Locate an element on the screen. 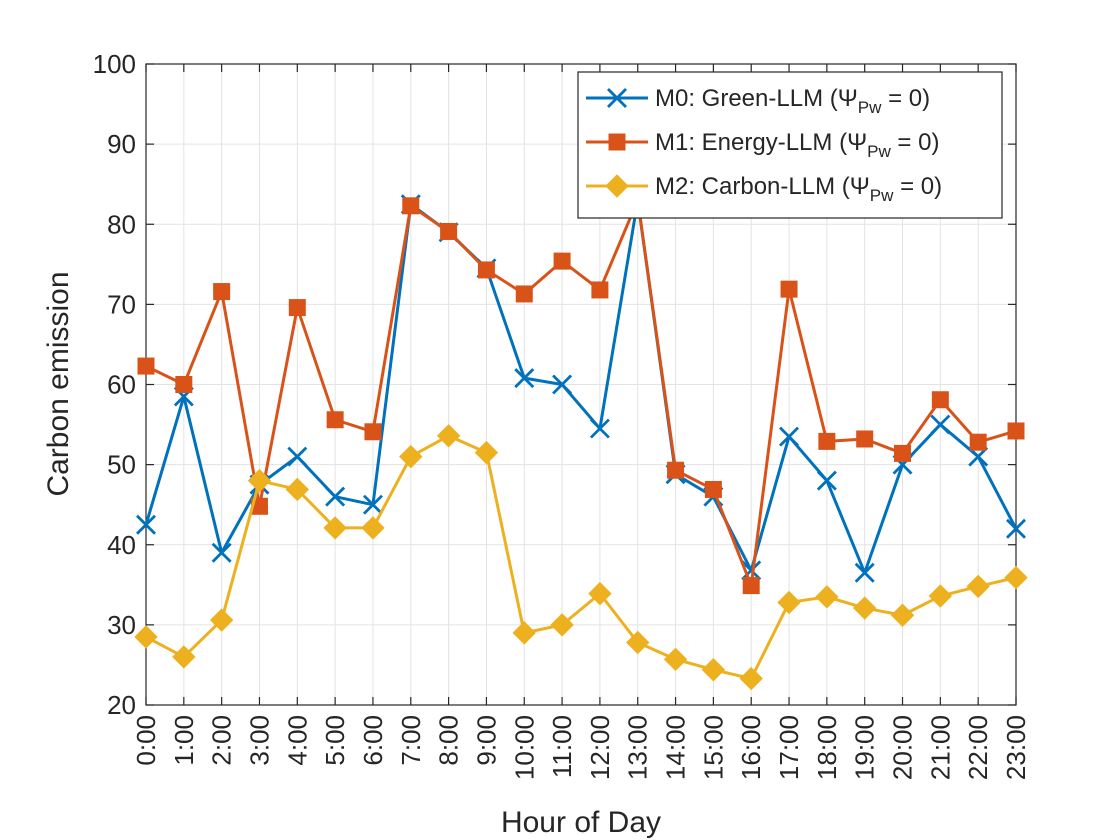  legend-label-name: M1: Energy-LLM ( is located at coordinates (751, 142).